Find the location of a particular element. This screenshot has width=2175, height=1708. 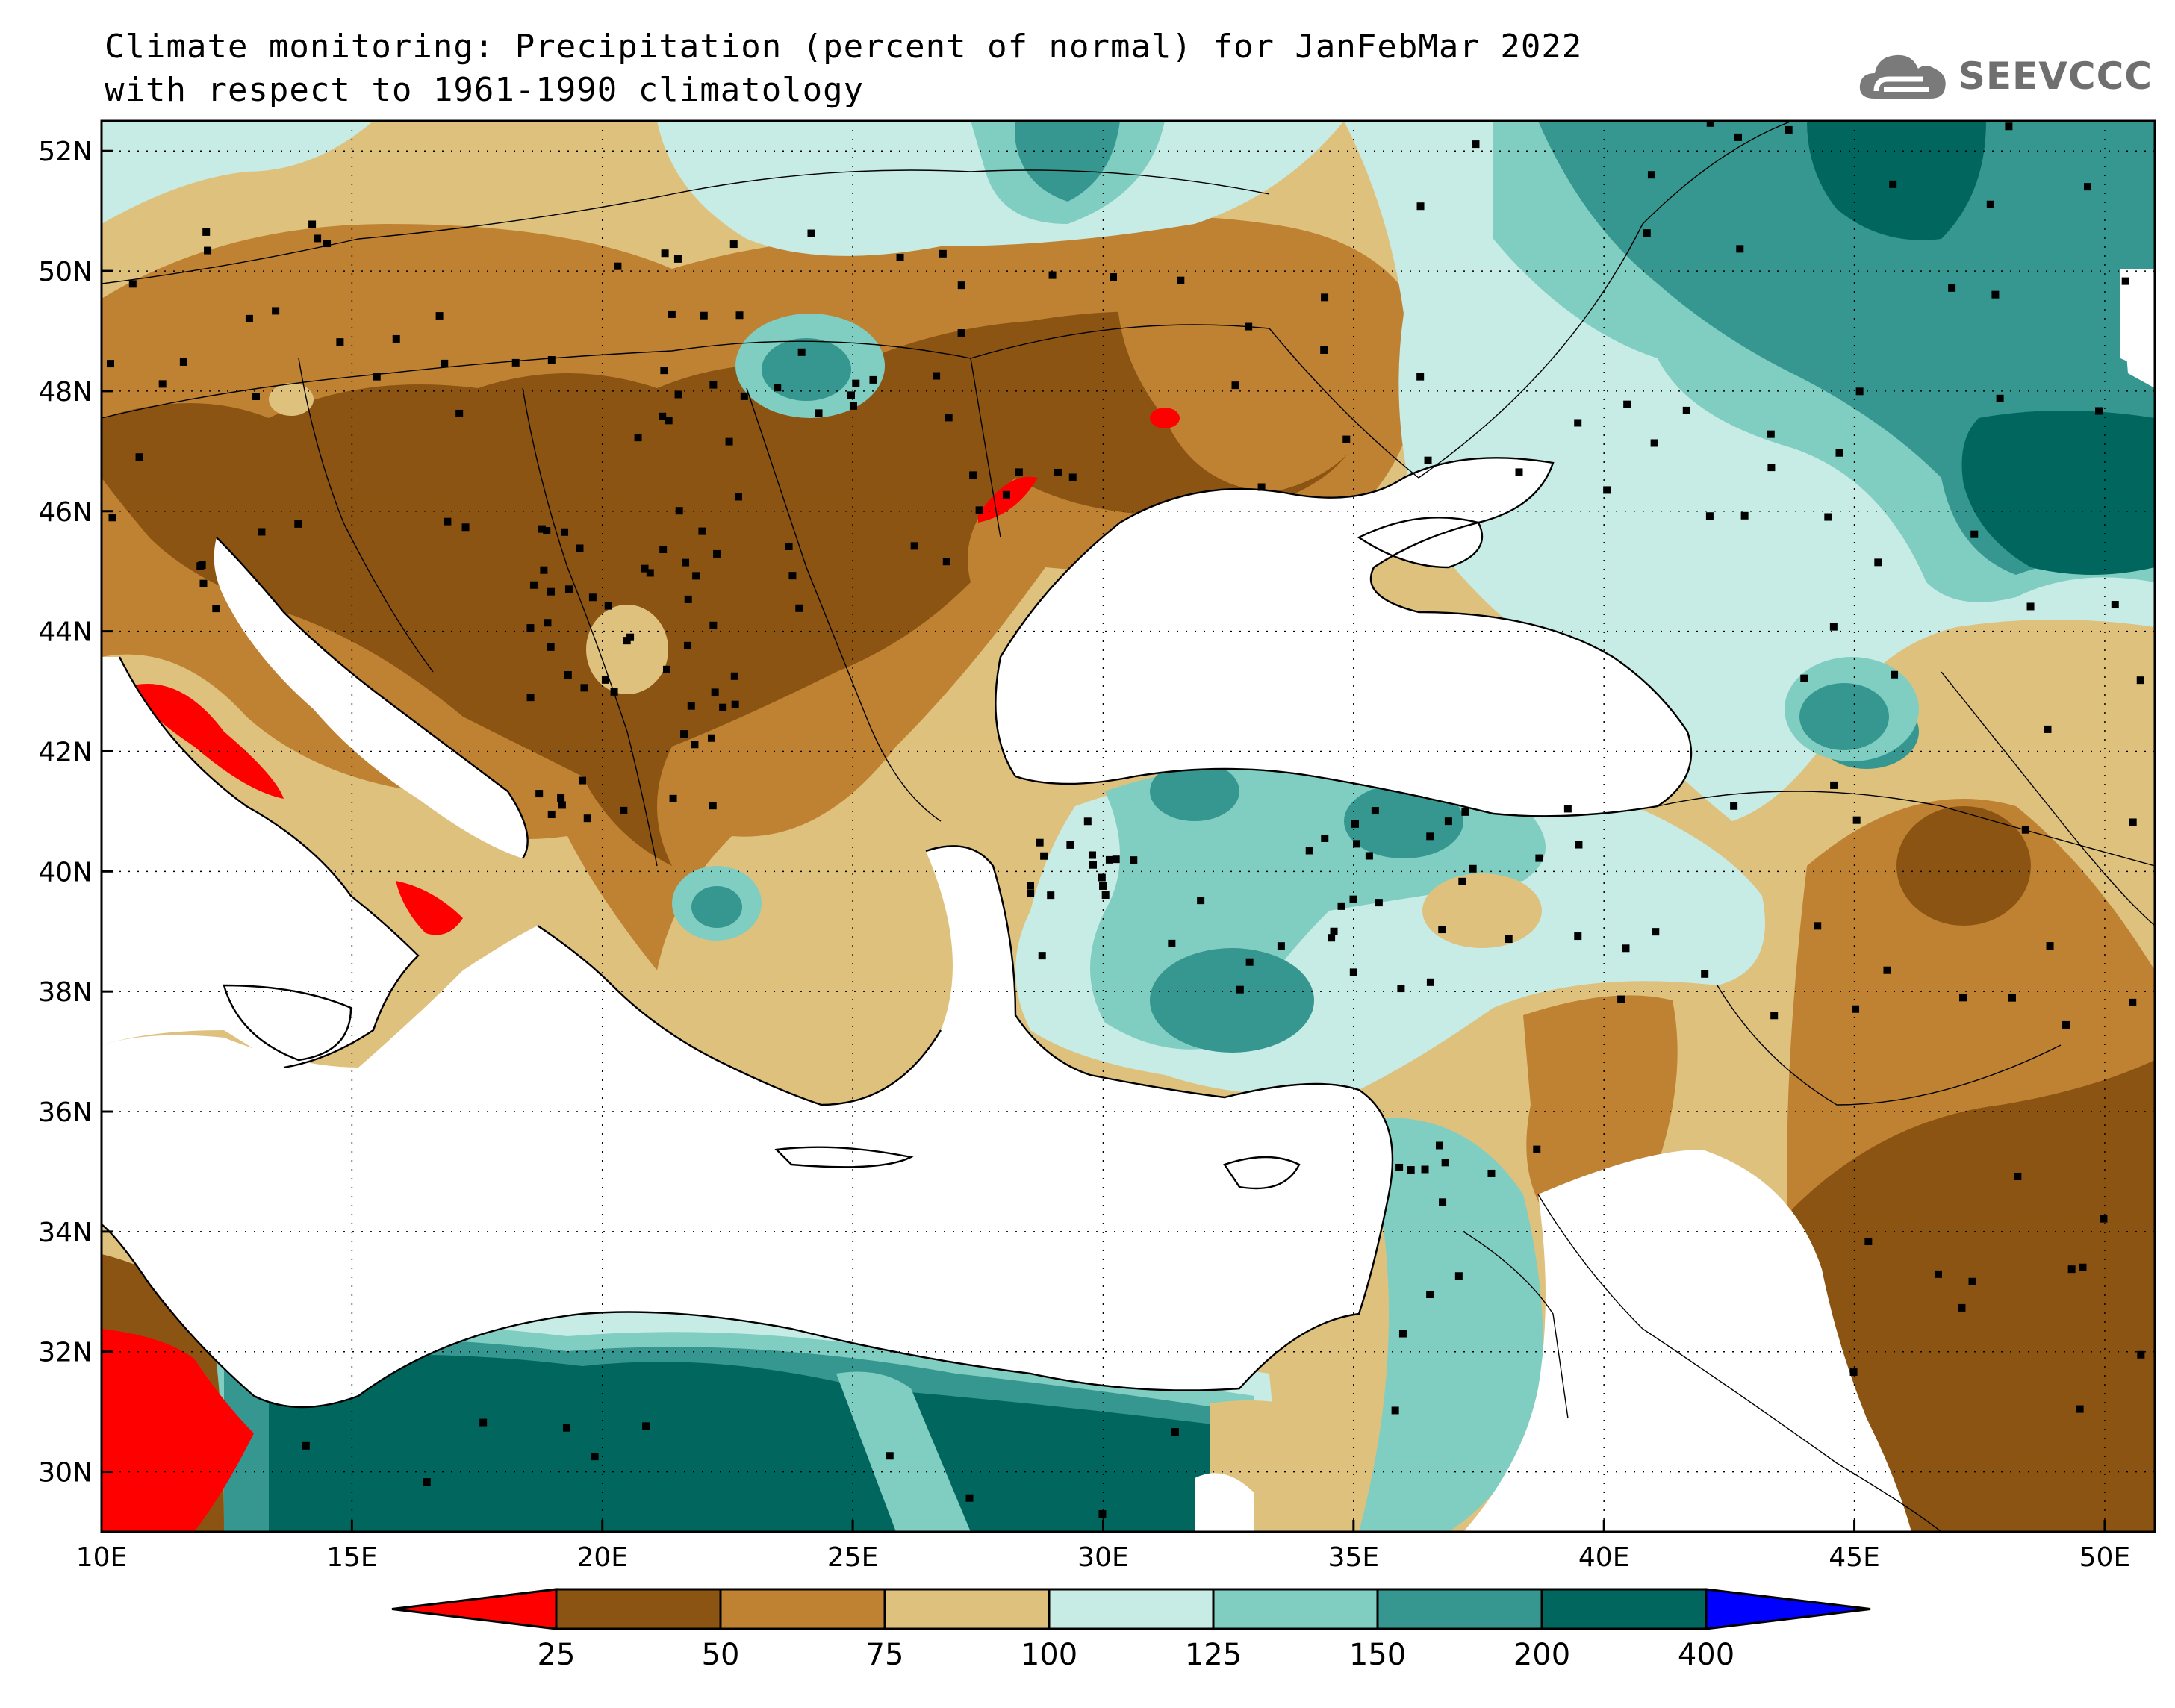

colorbar-high-arrow is located at coordinates (1788, 1609).